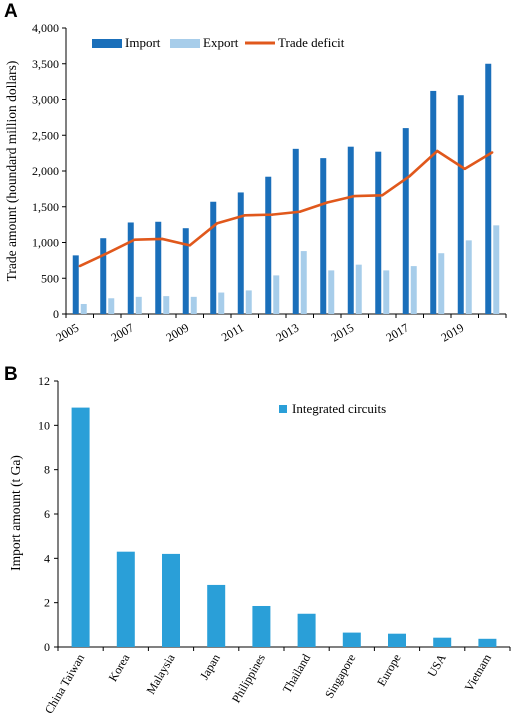 The width and height of the screenshot is (512, 721). Describe the element at coordinates (283, 409) in the screenshot. I see `legend-ic-swatch` at that location.